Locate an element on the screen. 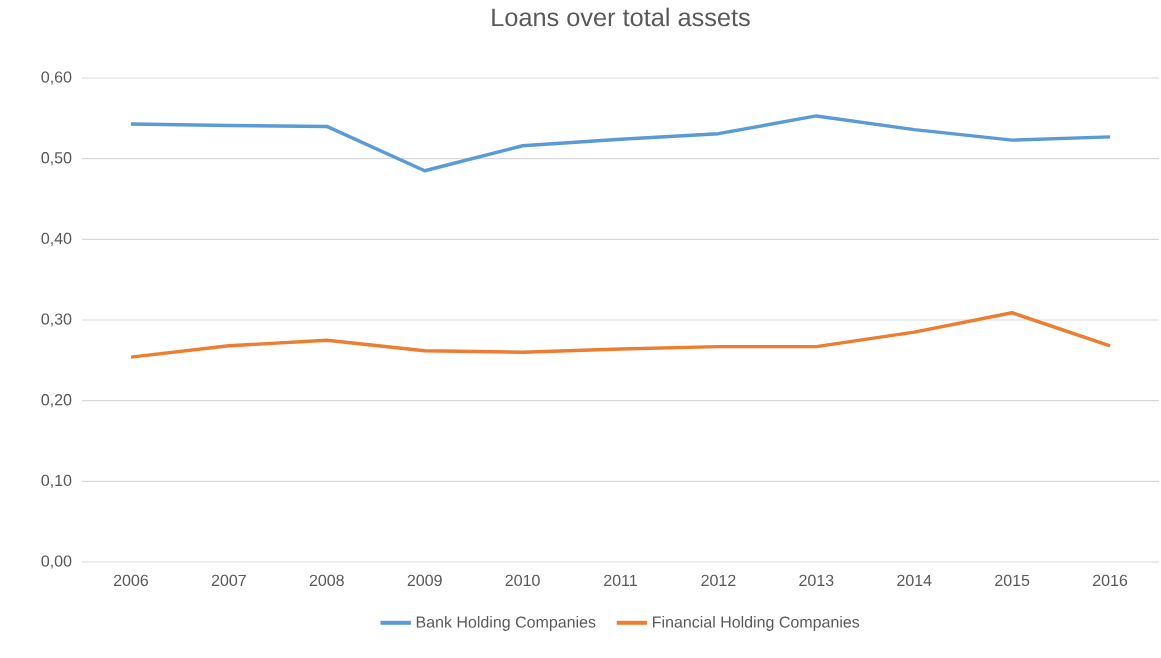 The width and height of the screenshot is (1161, 658). x-tick-label: 2016 is located at coordinates (1110, 580).